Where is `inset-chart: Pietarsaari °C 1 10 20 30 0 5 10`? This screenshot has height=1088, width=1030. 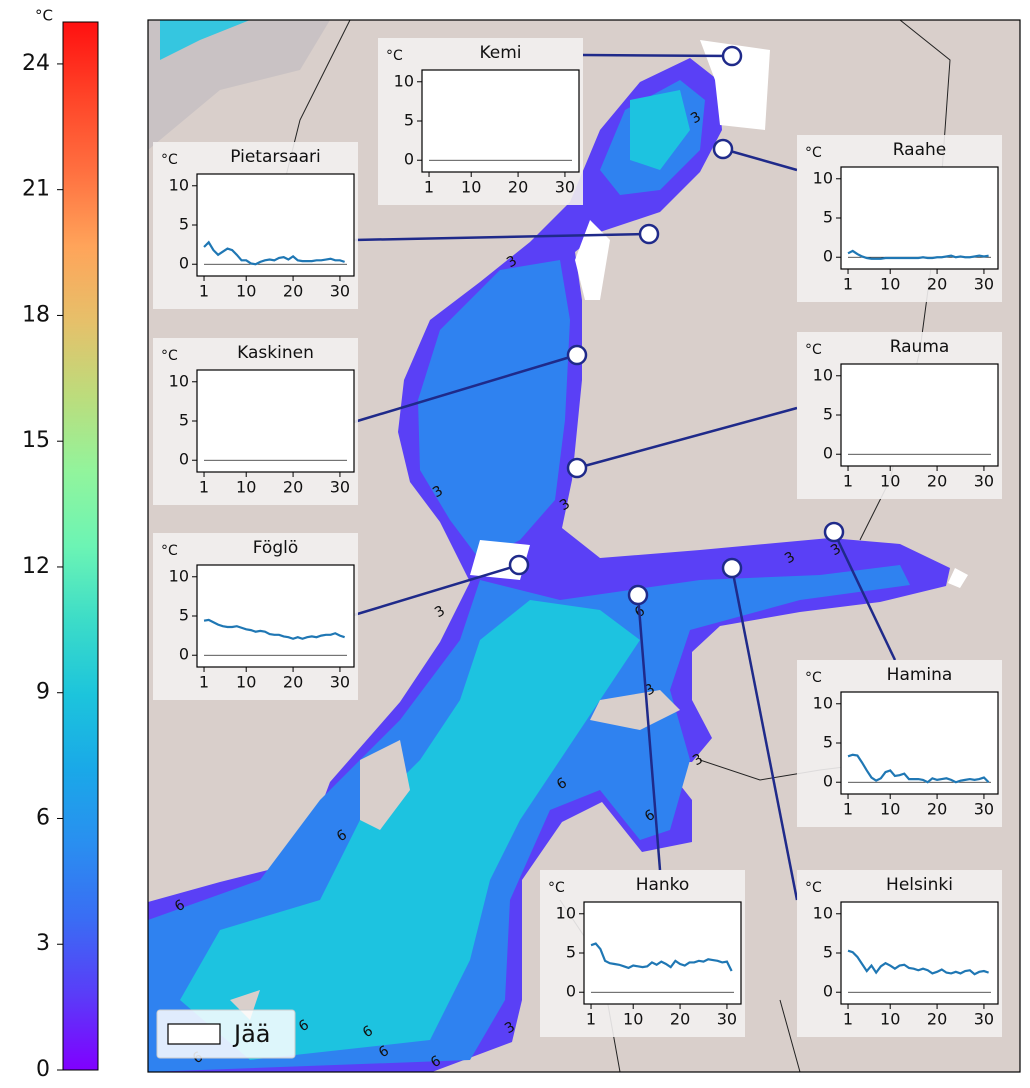 inset-chart: Pietarsaari °C 1 10 20 30 0 5 10 is located at coordinates (255, 225).